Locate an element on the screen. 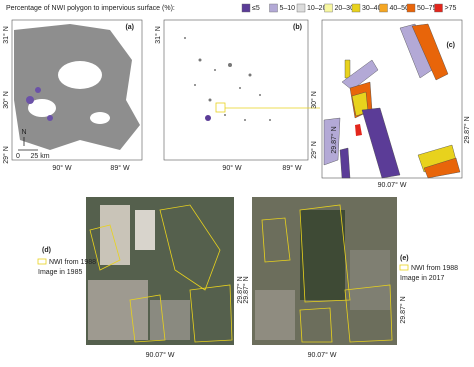 The height and width of the screenshot is (367, 474). zoom-box is located at coordinates (220, 107).